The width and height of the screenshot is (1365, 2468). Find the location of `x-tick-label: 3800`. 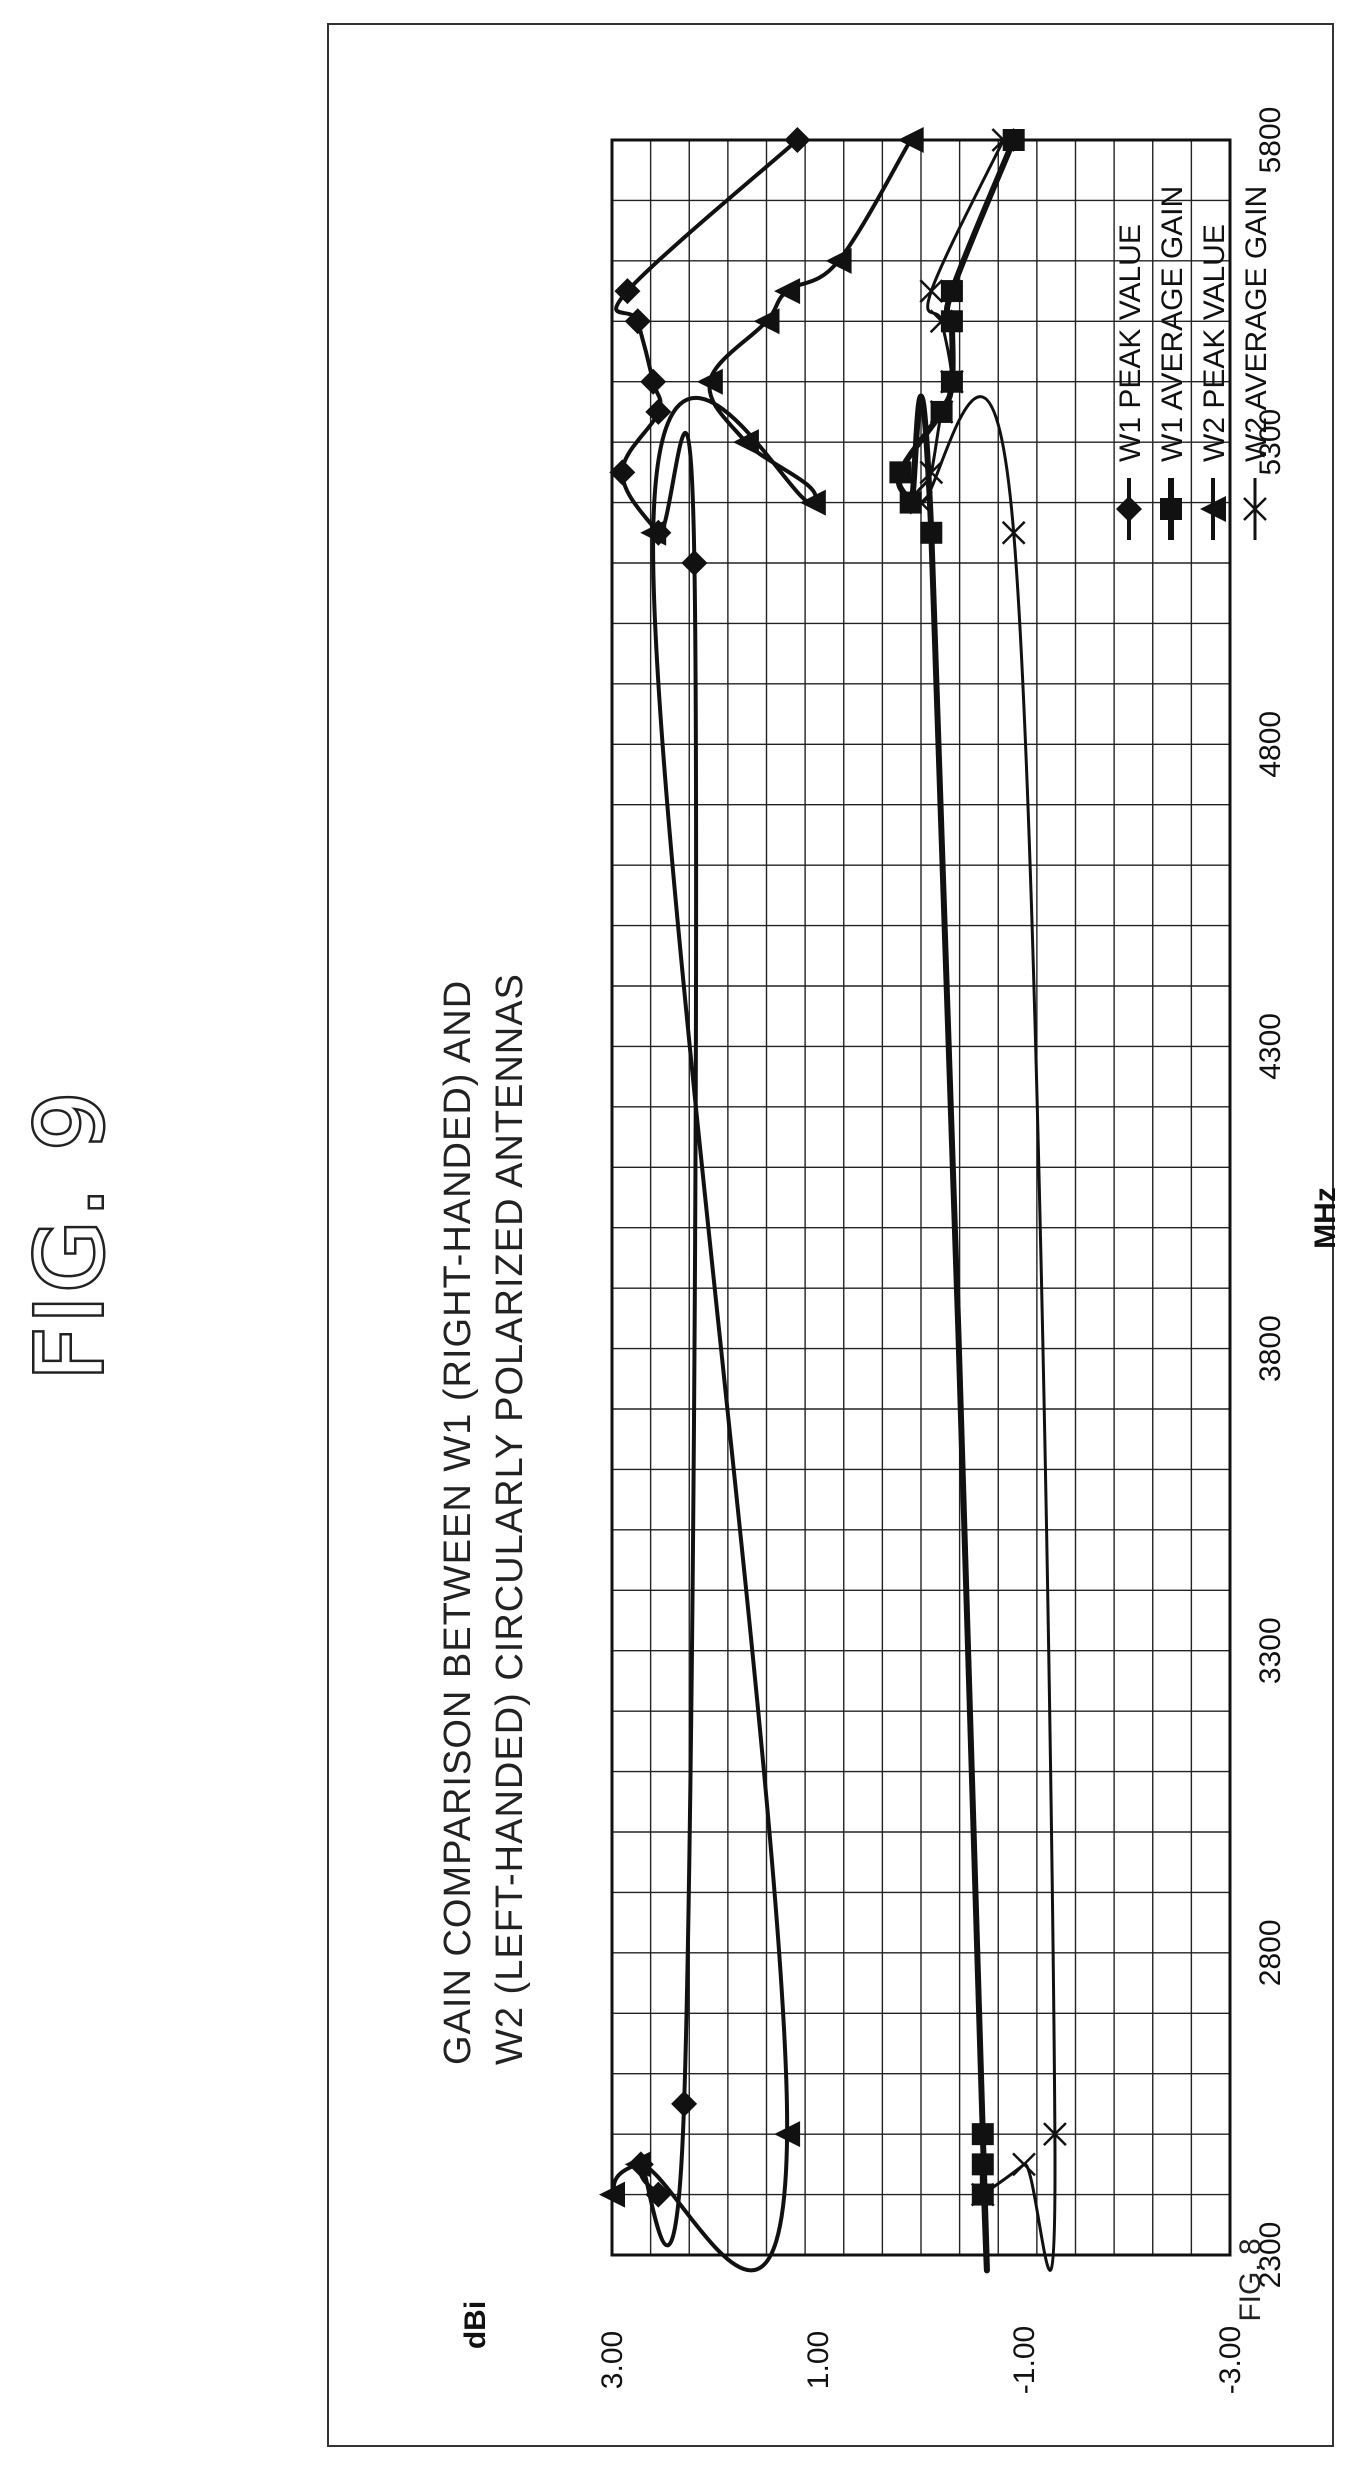

x-tick-label: 3800 is located at coordinates (1270, 1348).